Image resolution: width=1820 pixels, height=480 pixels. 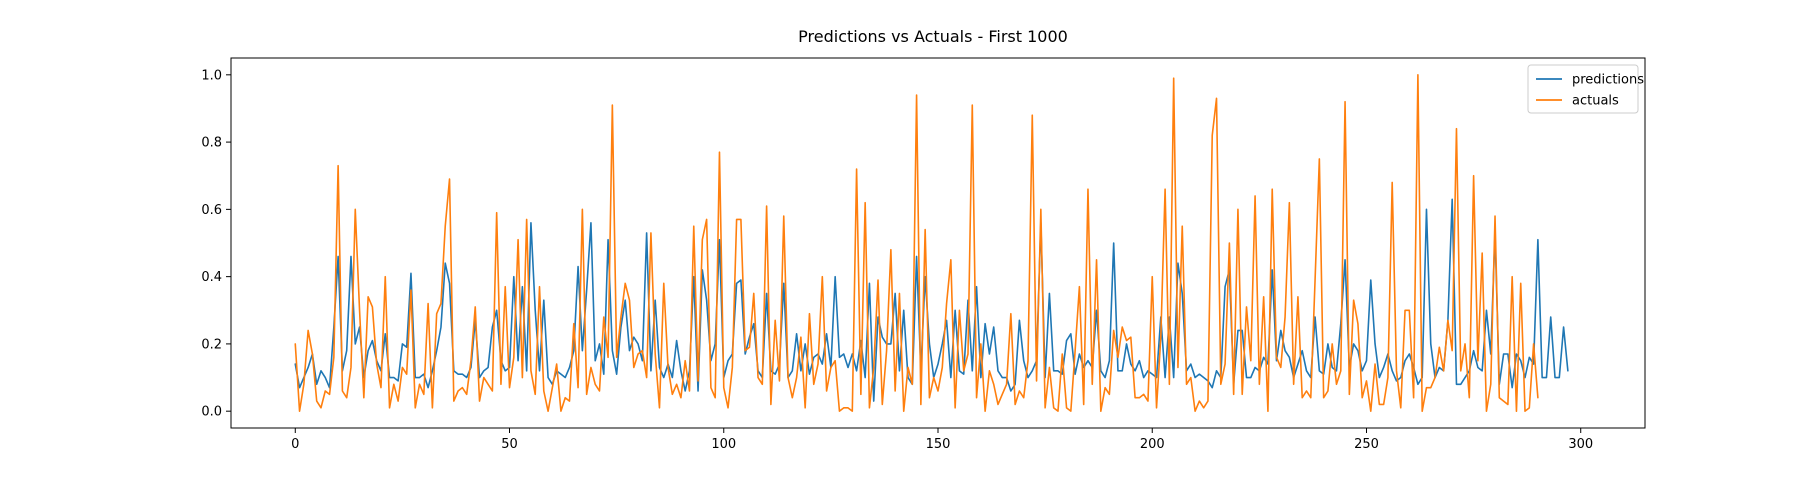 I want to click on y-tick-label: 0.8, so click(x=211, y=143).